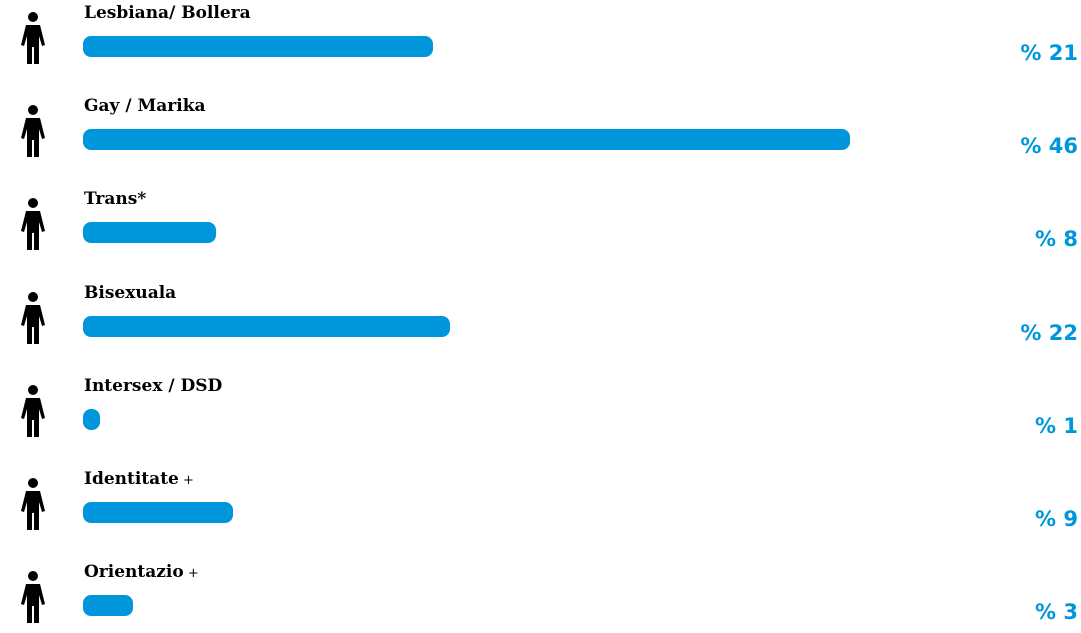  I want to click on category-label-text: Trans*, so click(115, 199).